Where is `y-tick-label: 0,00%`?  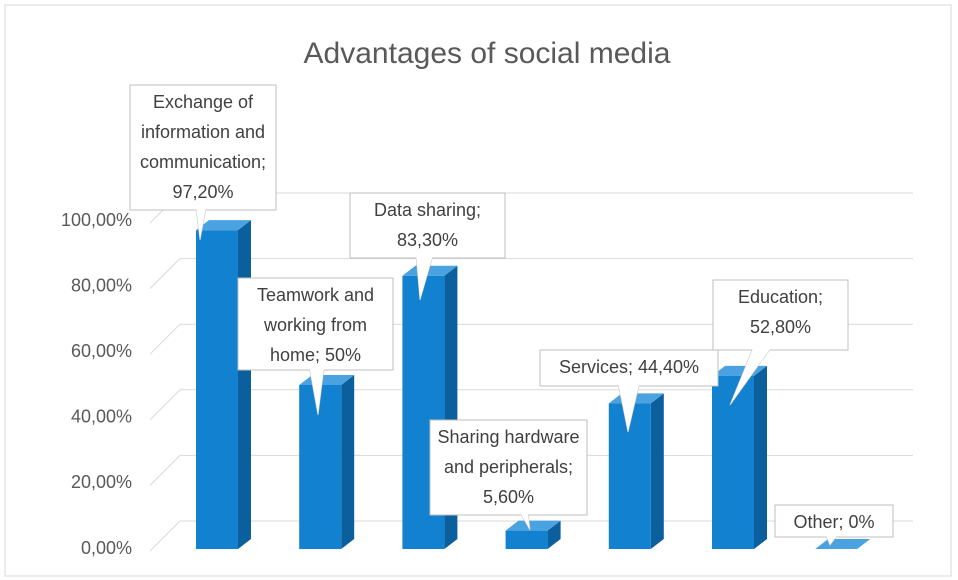 y-tick-label: 0,00% is located at coordinates (106, 548).